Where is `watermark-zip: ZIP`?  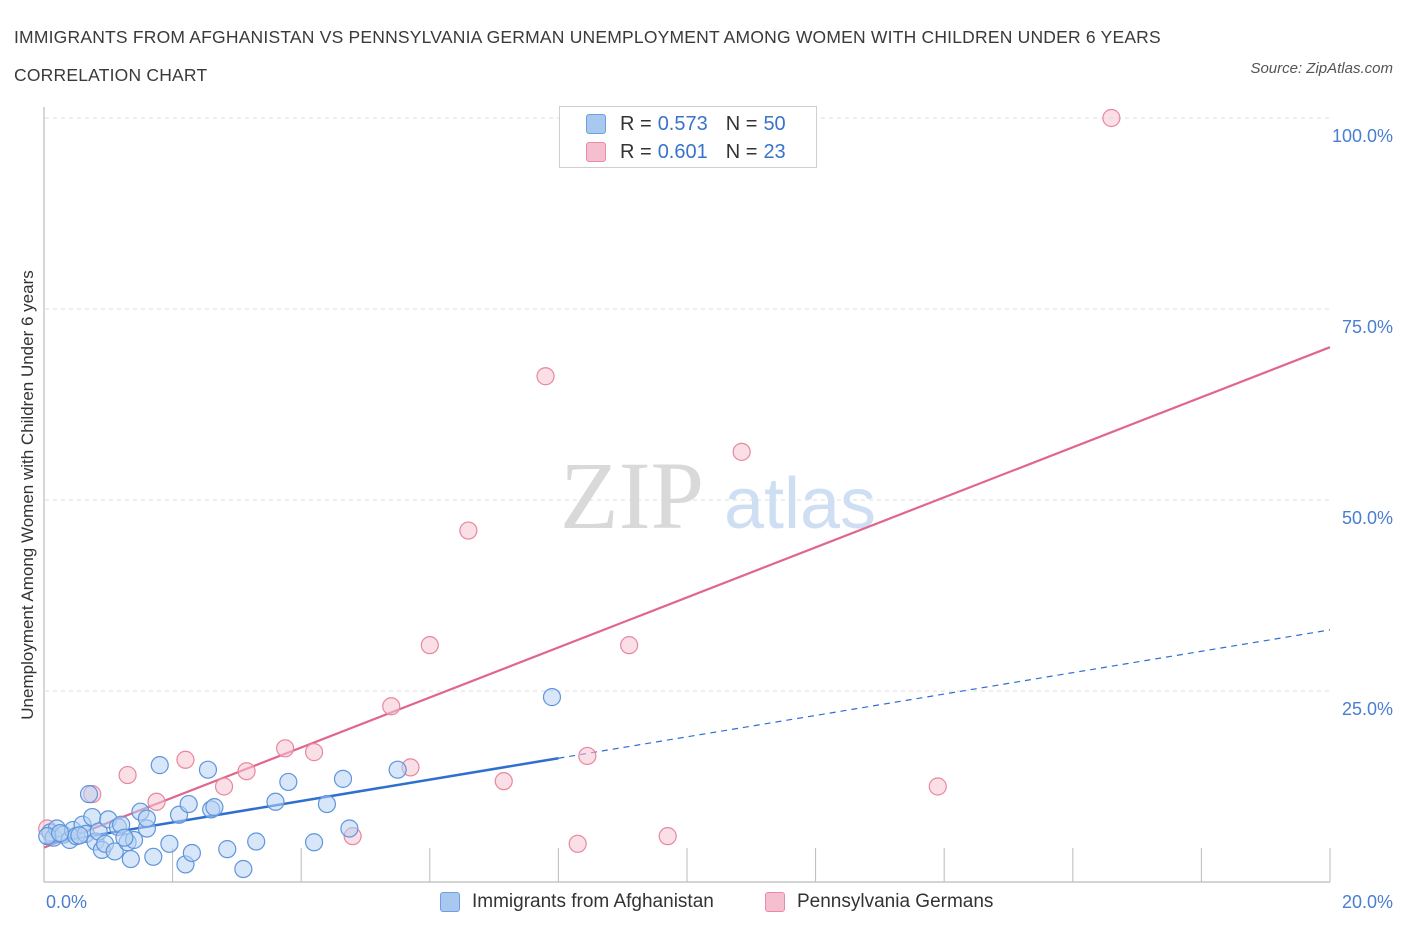 watermark-zip: ZIP is located at coordinates (632, 495).